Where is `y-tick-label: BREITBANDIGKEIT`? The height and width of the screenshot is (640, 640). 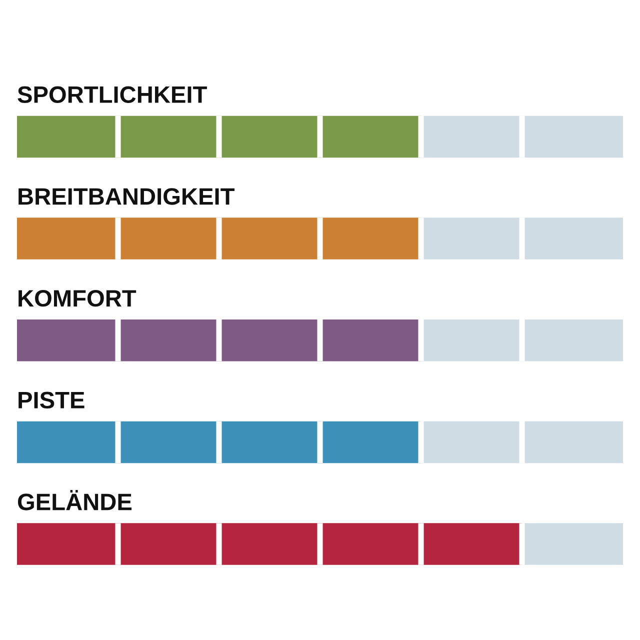 y-tick-label: BREITBANDIGKEIT is located at coordinates (126, 196).